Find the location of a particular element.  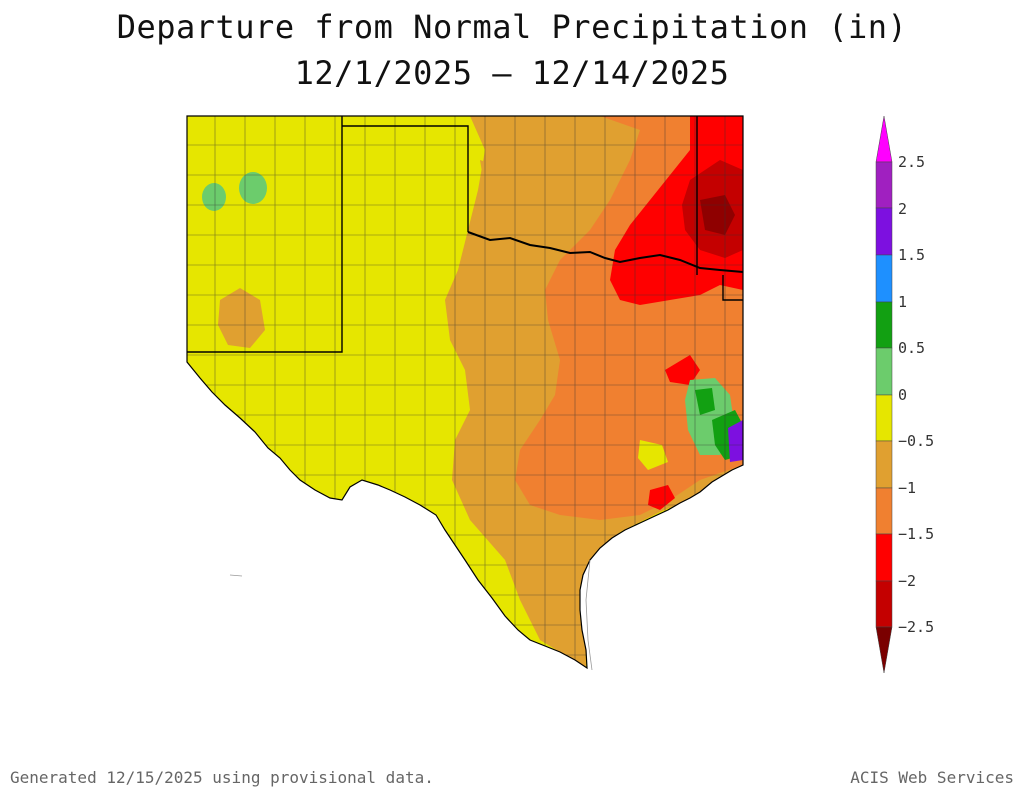

legend-arrow-bottom is located at coordinates (884, 650).